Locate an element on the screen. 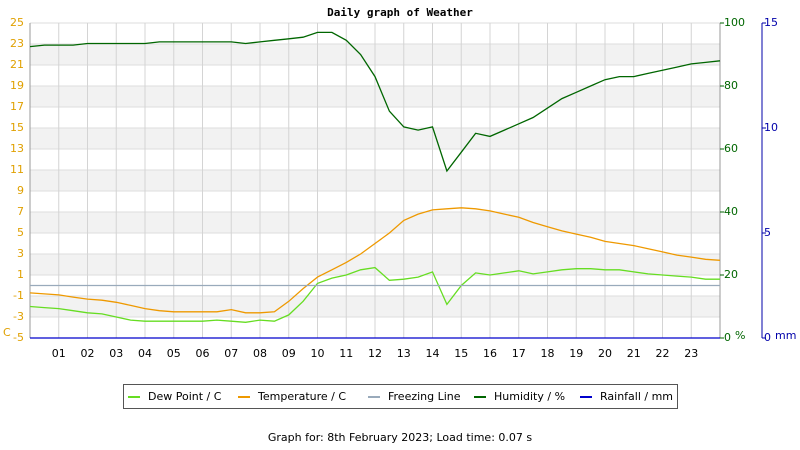 The width and height of the screenshot is (800, 450). y2-tick-label: 80 is located at coordinates (731, 85).